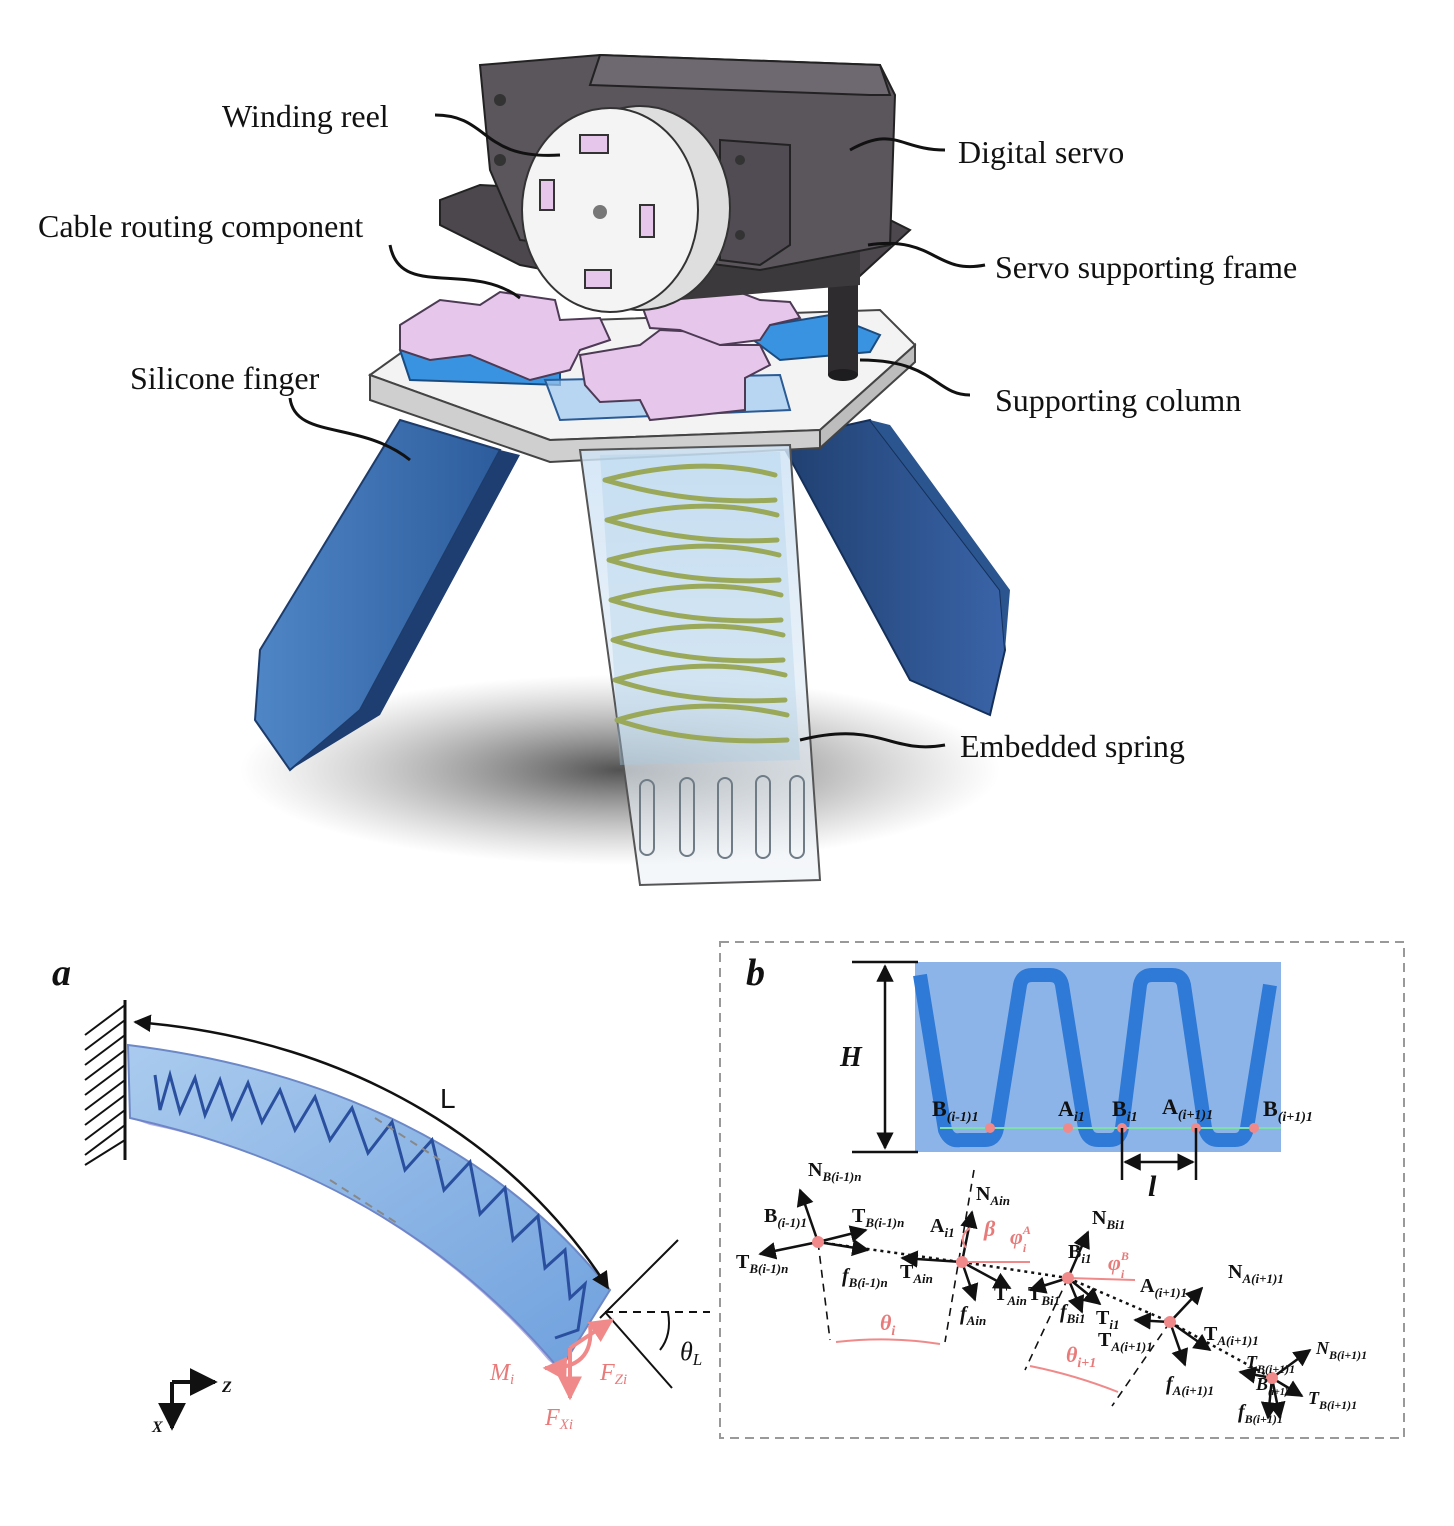  I want to click on supporting-column, so click(843, 333).